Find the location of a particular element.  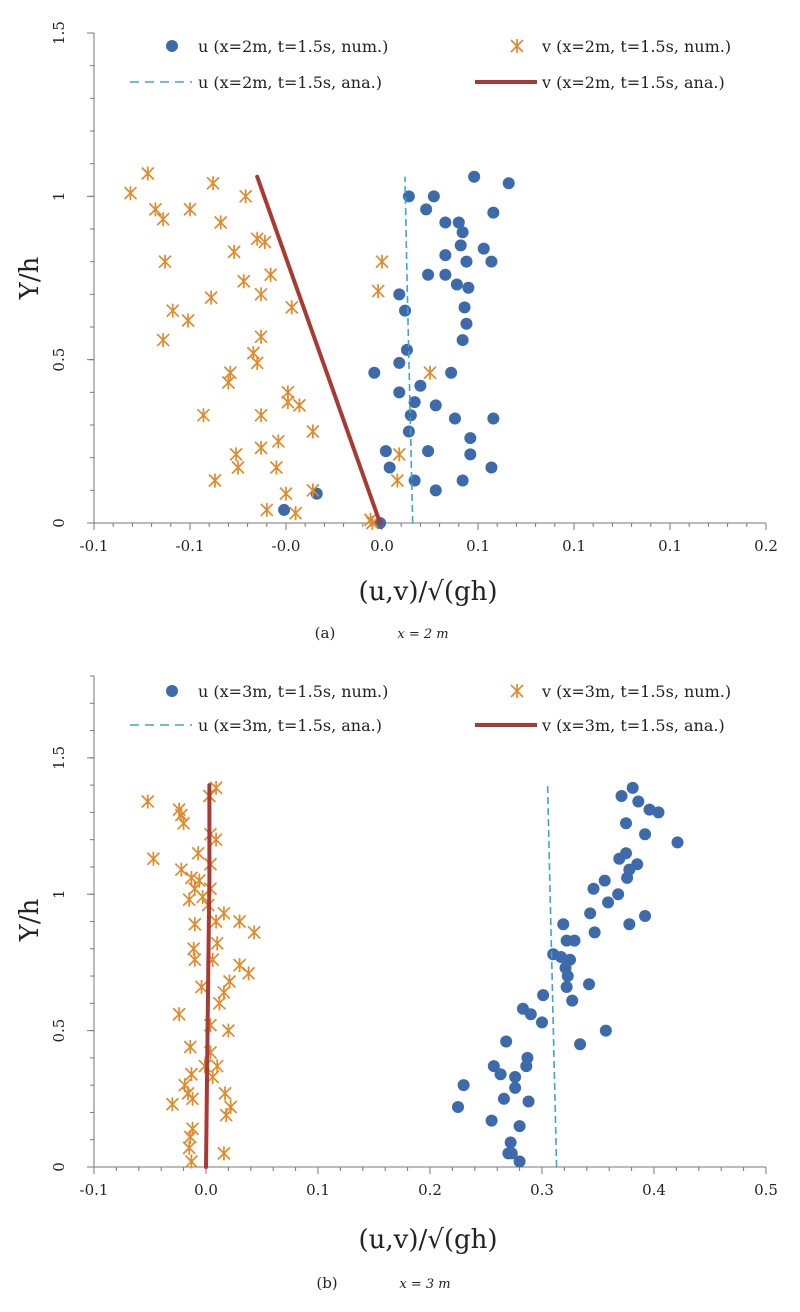

panel-b-x-tick-label: 0.3 is located at coordinates (542, 1190).